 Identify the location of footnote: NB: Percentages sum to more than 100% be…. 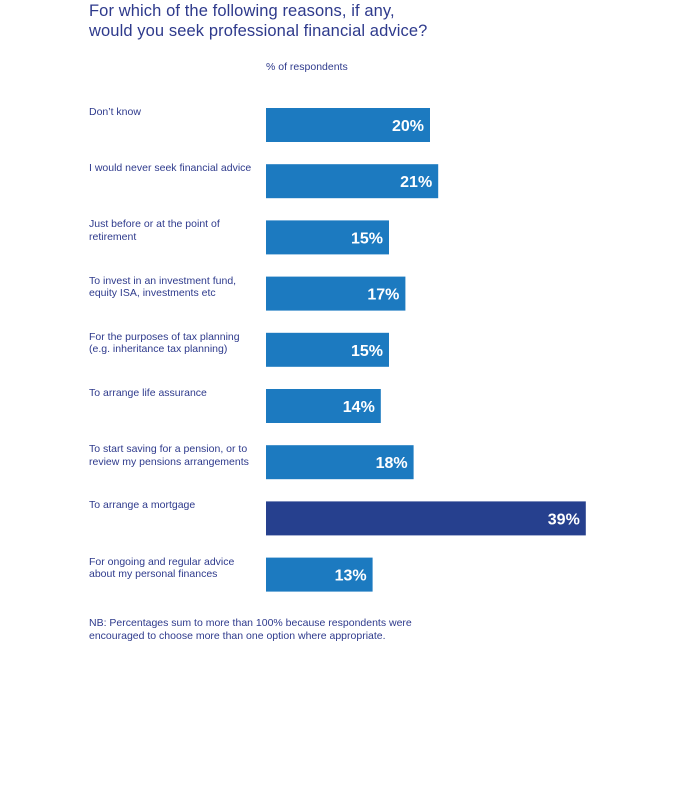
(269, 630).